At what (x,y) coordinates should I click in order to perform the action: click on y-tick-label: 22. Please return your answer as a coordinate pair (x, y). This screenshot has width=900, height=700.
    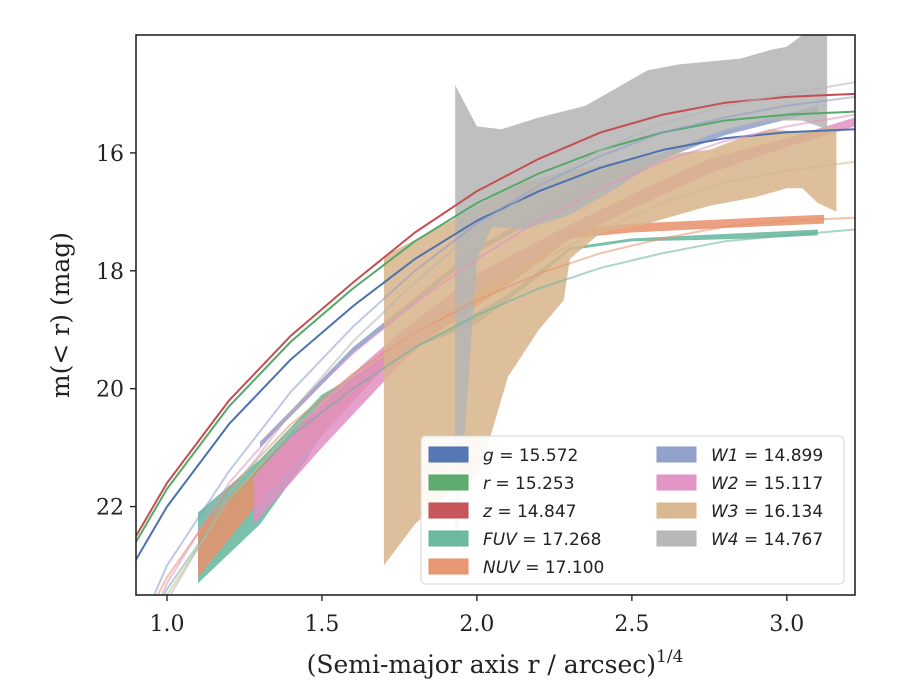
    Looking at the image, I should click on (110, 508).